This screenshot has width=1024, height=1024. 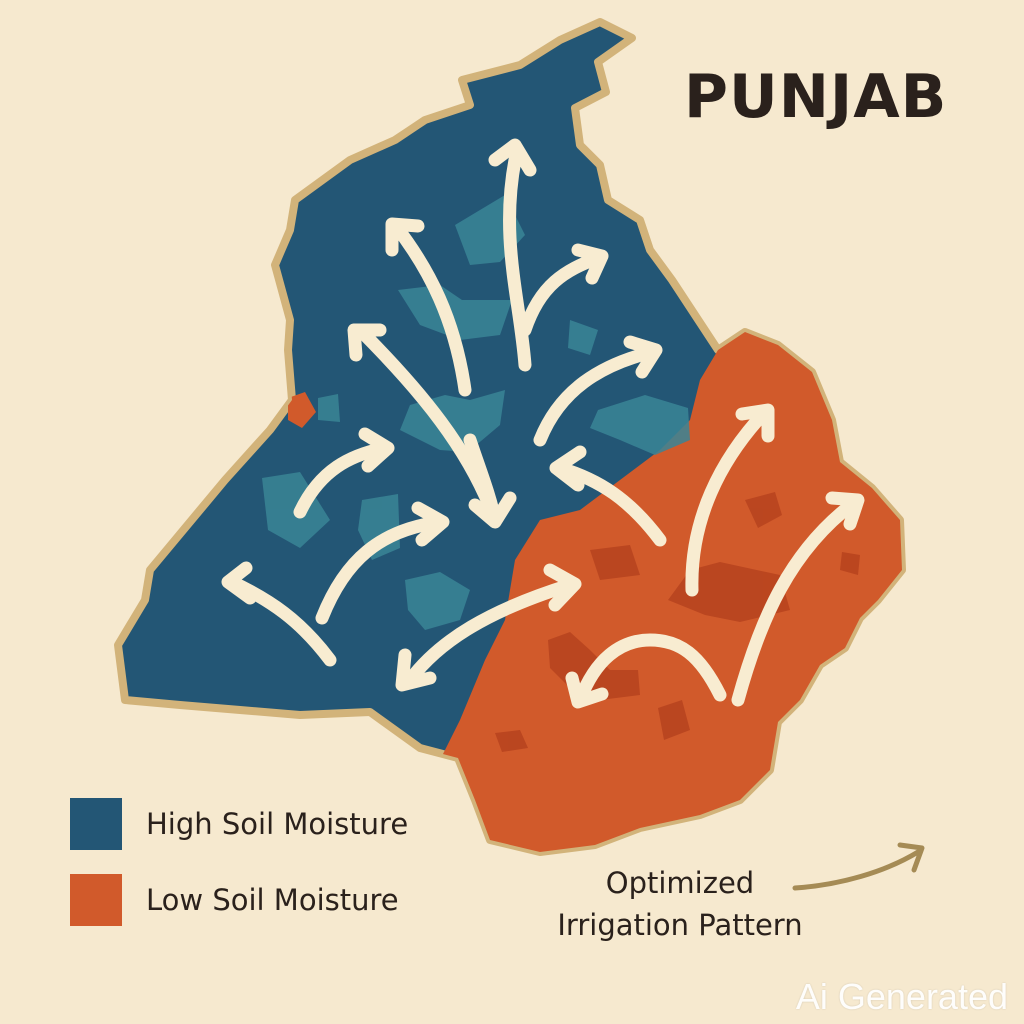 I want to click on legend-item-high-moisture: High Soil Moisture, so click(x=239, y=824).